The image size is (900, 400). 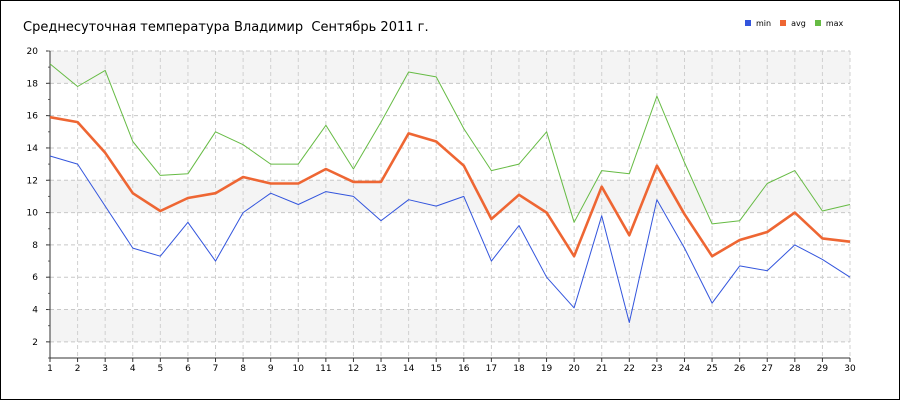 I want to click on x-tick-label: 3, so click(x=105, y=369).